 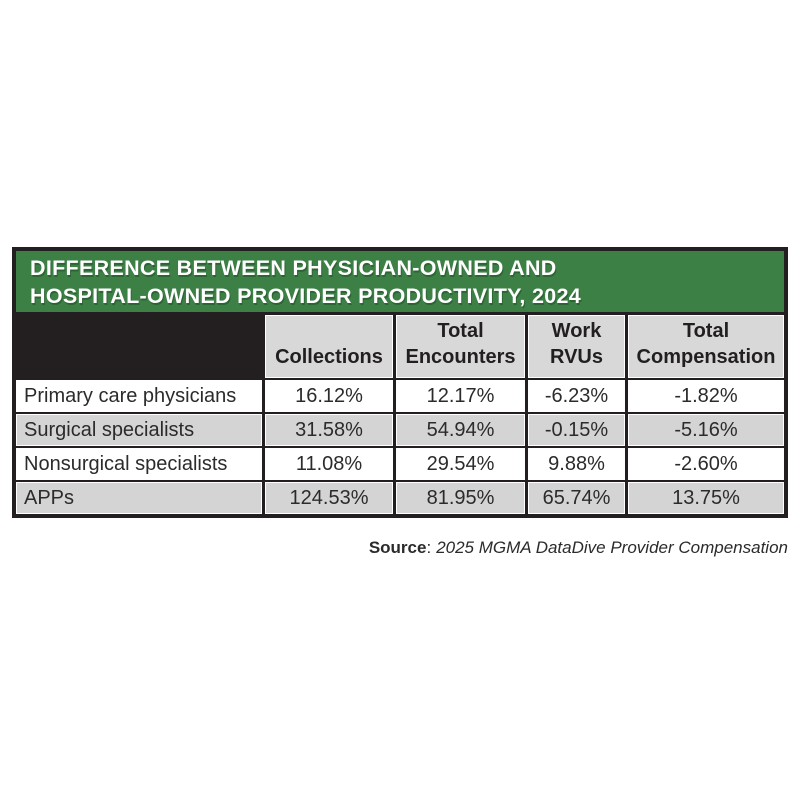 I want to click on column-header-line: Compensation, so click(x=706, y=357).